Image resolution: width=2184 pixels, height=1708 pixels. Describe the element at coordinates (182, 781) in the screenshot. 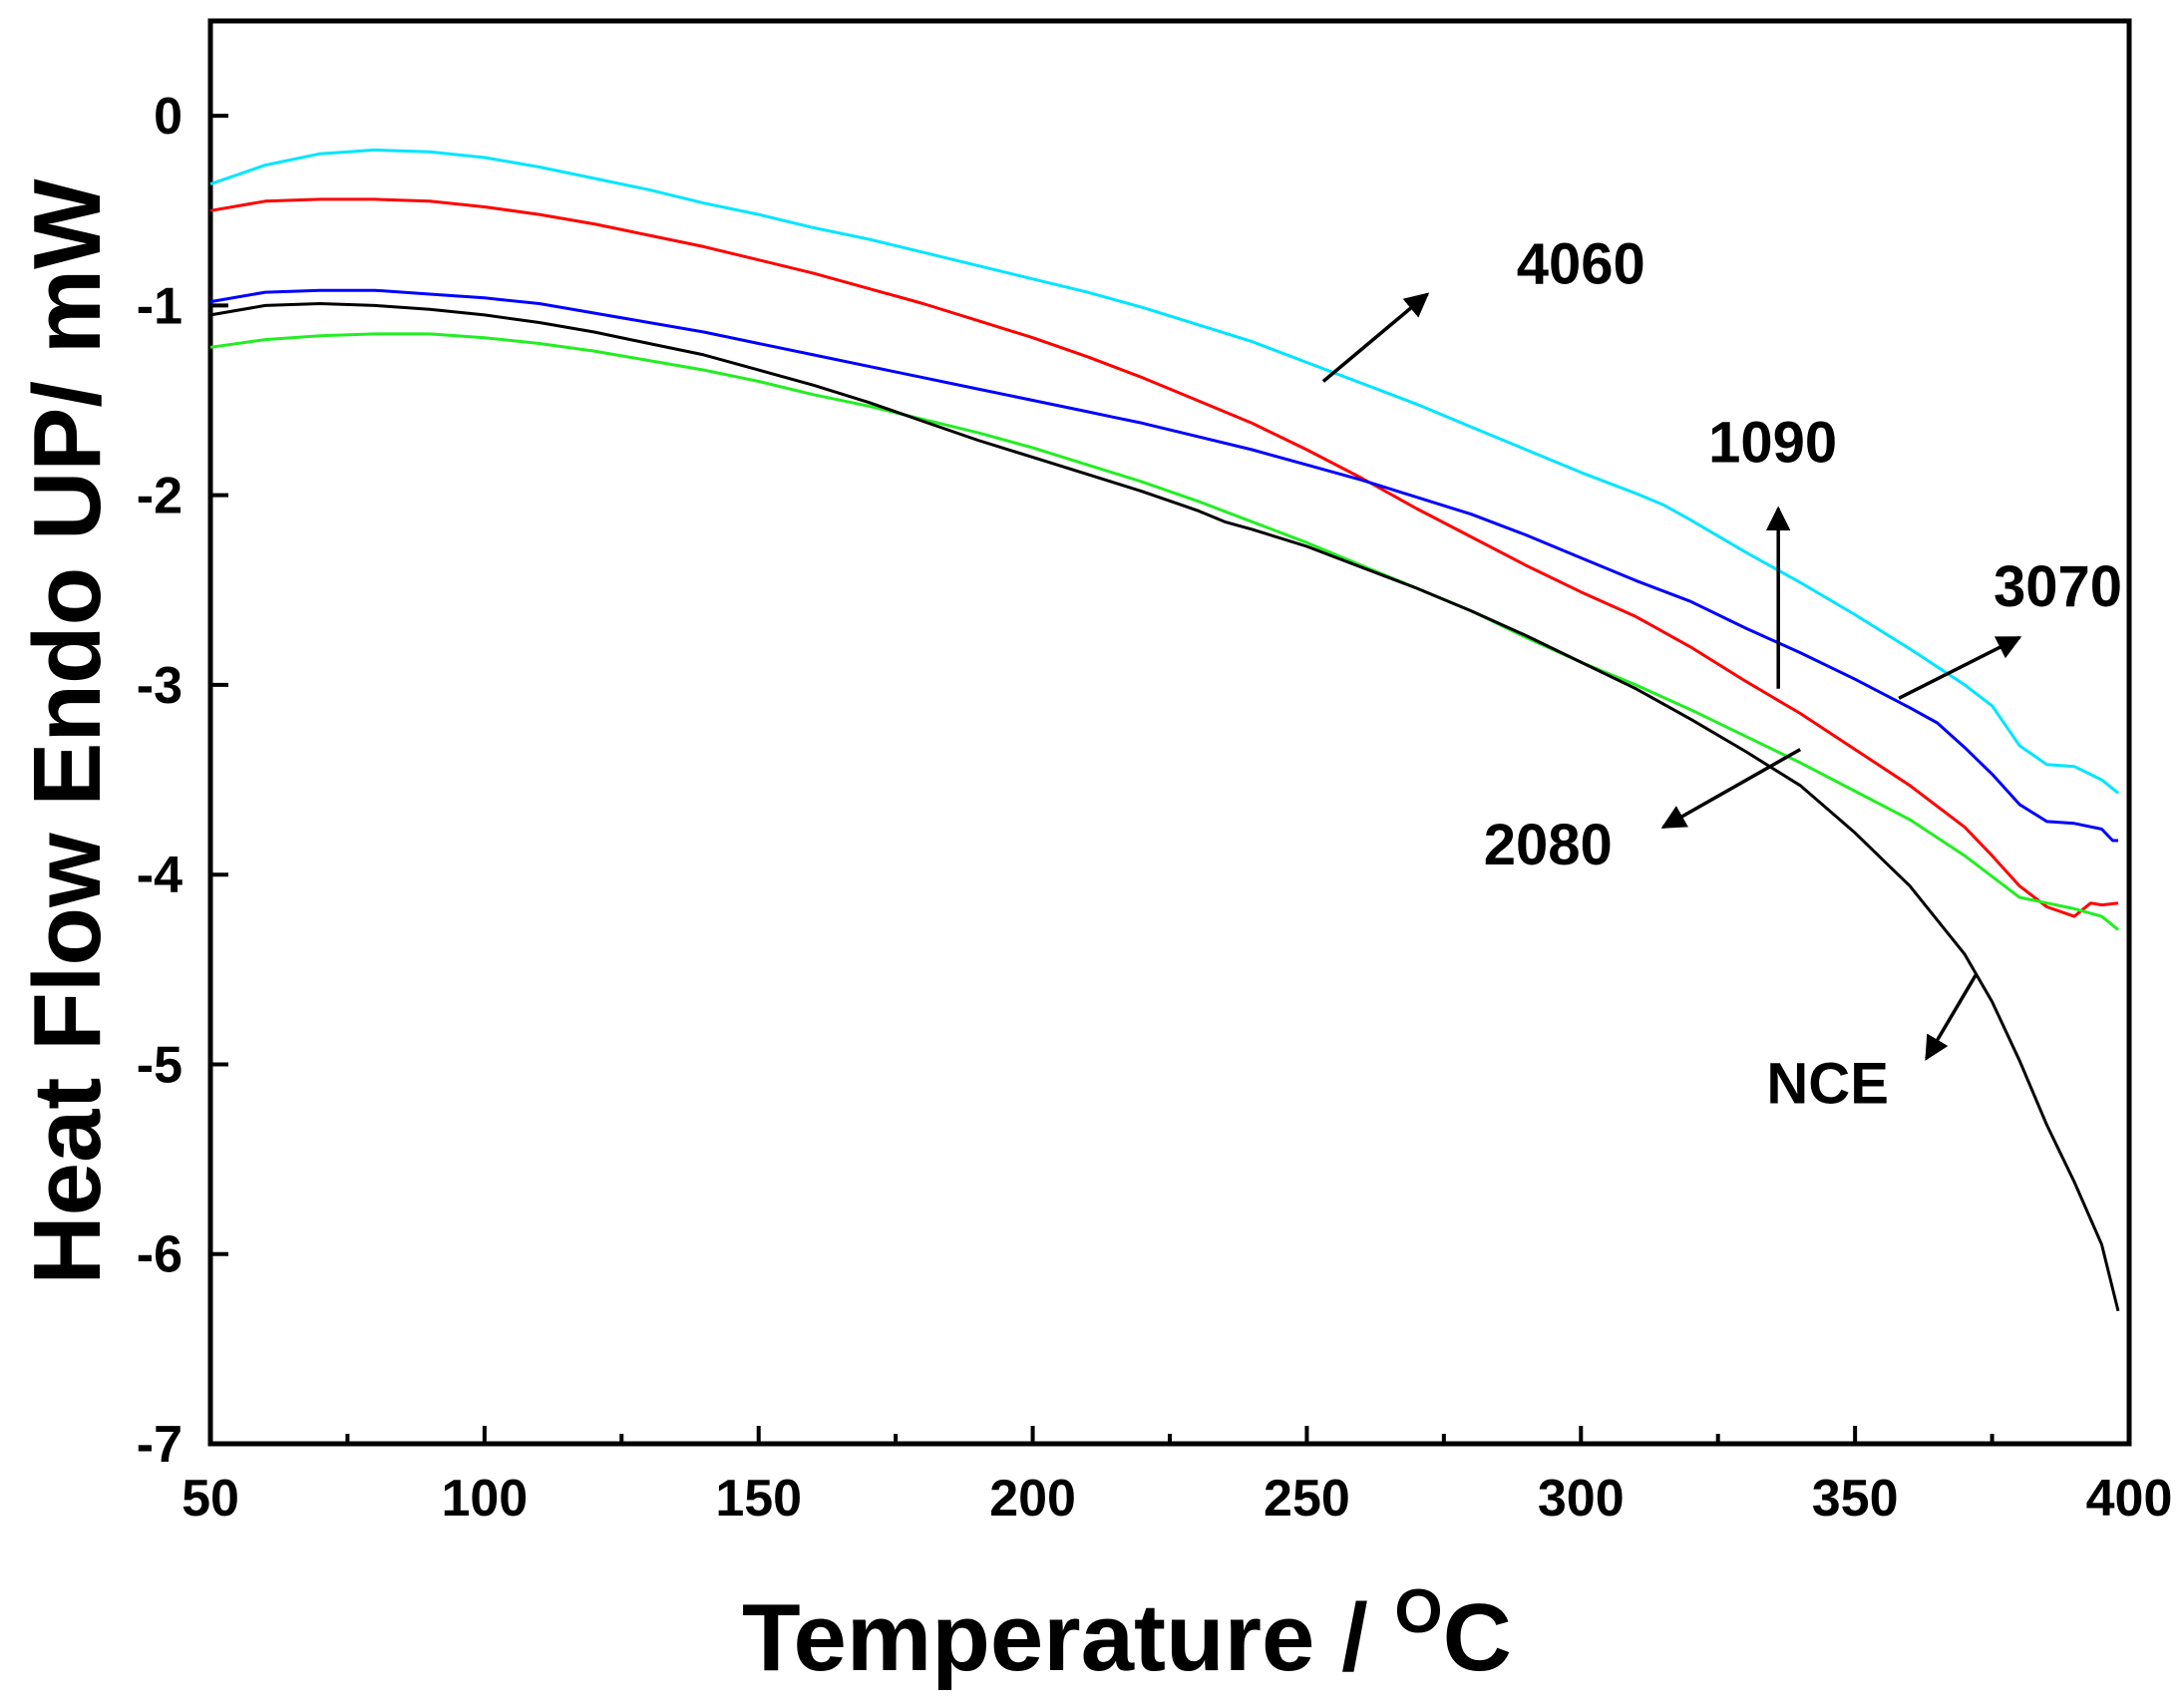

I see `y-axis-ticks: 0 -1 -2 -3 -4 -5 -6 -7` at that location.